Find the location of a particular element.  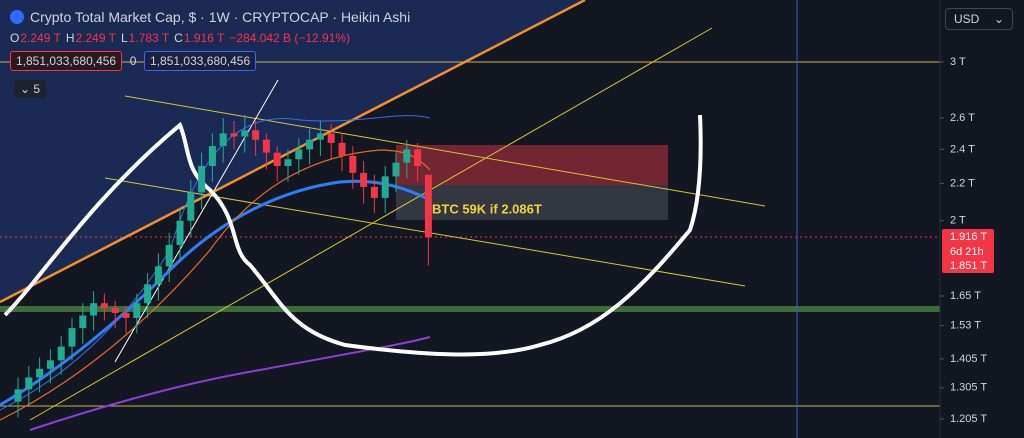

ohlc-key: H is located at coordinates (70, 38).